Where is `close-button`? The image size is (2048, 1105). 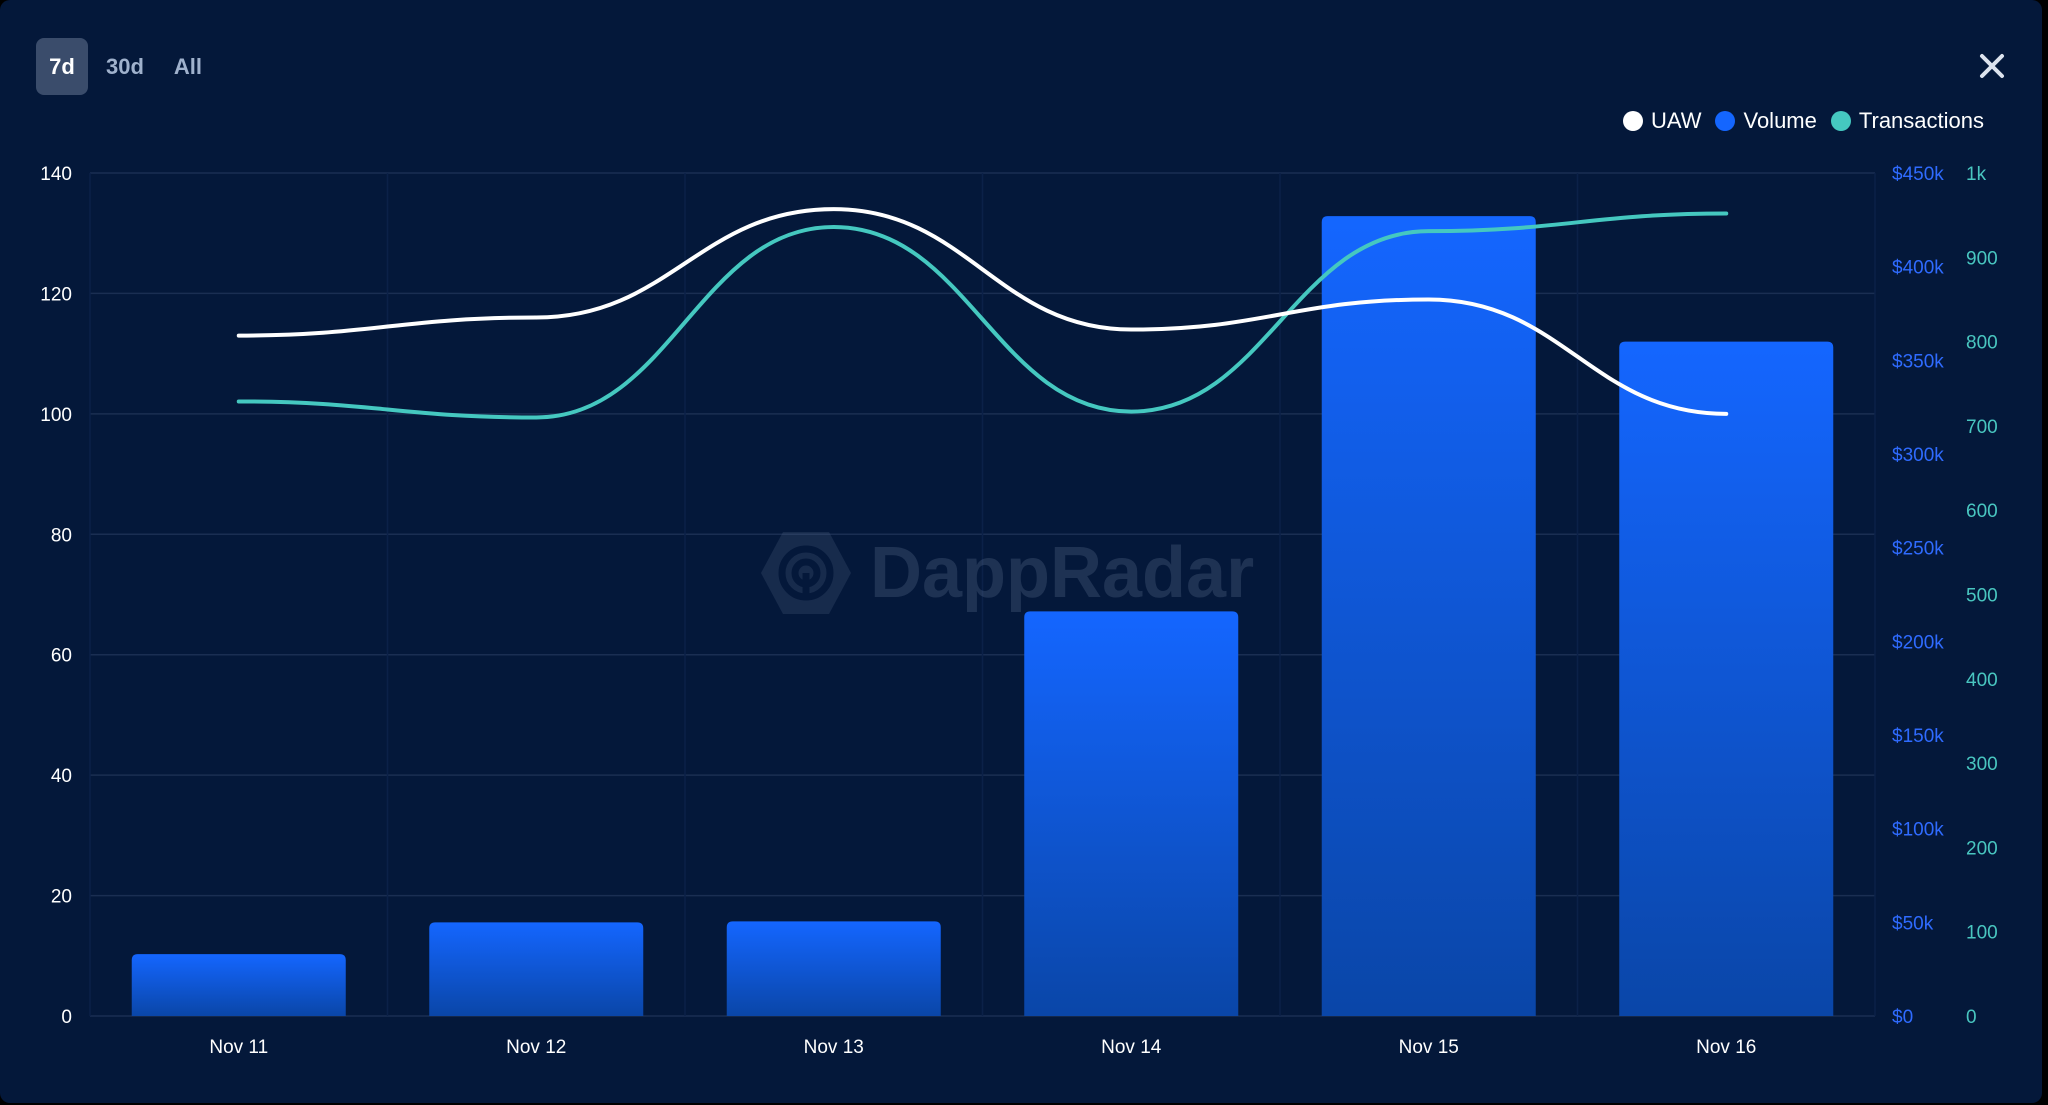 close-button is located at coordinates (1992, 66).